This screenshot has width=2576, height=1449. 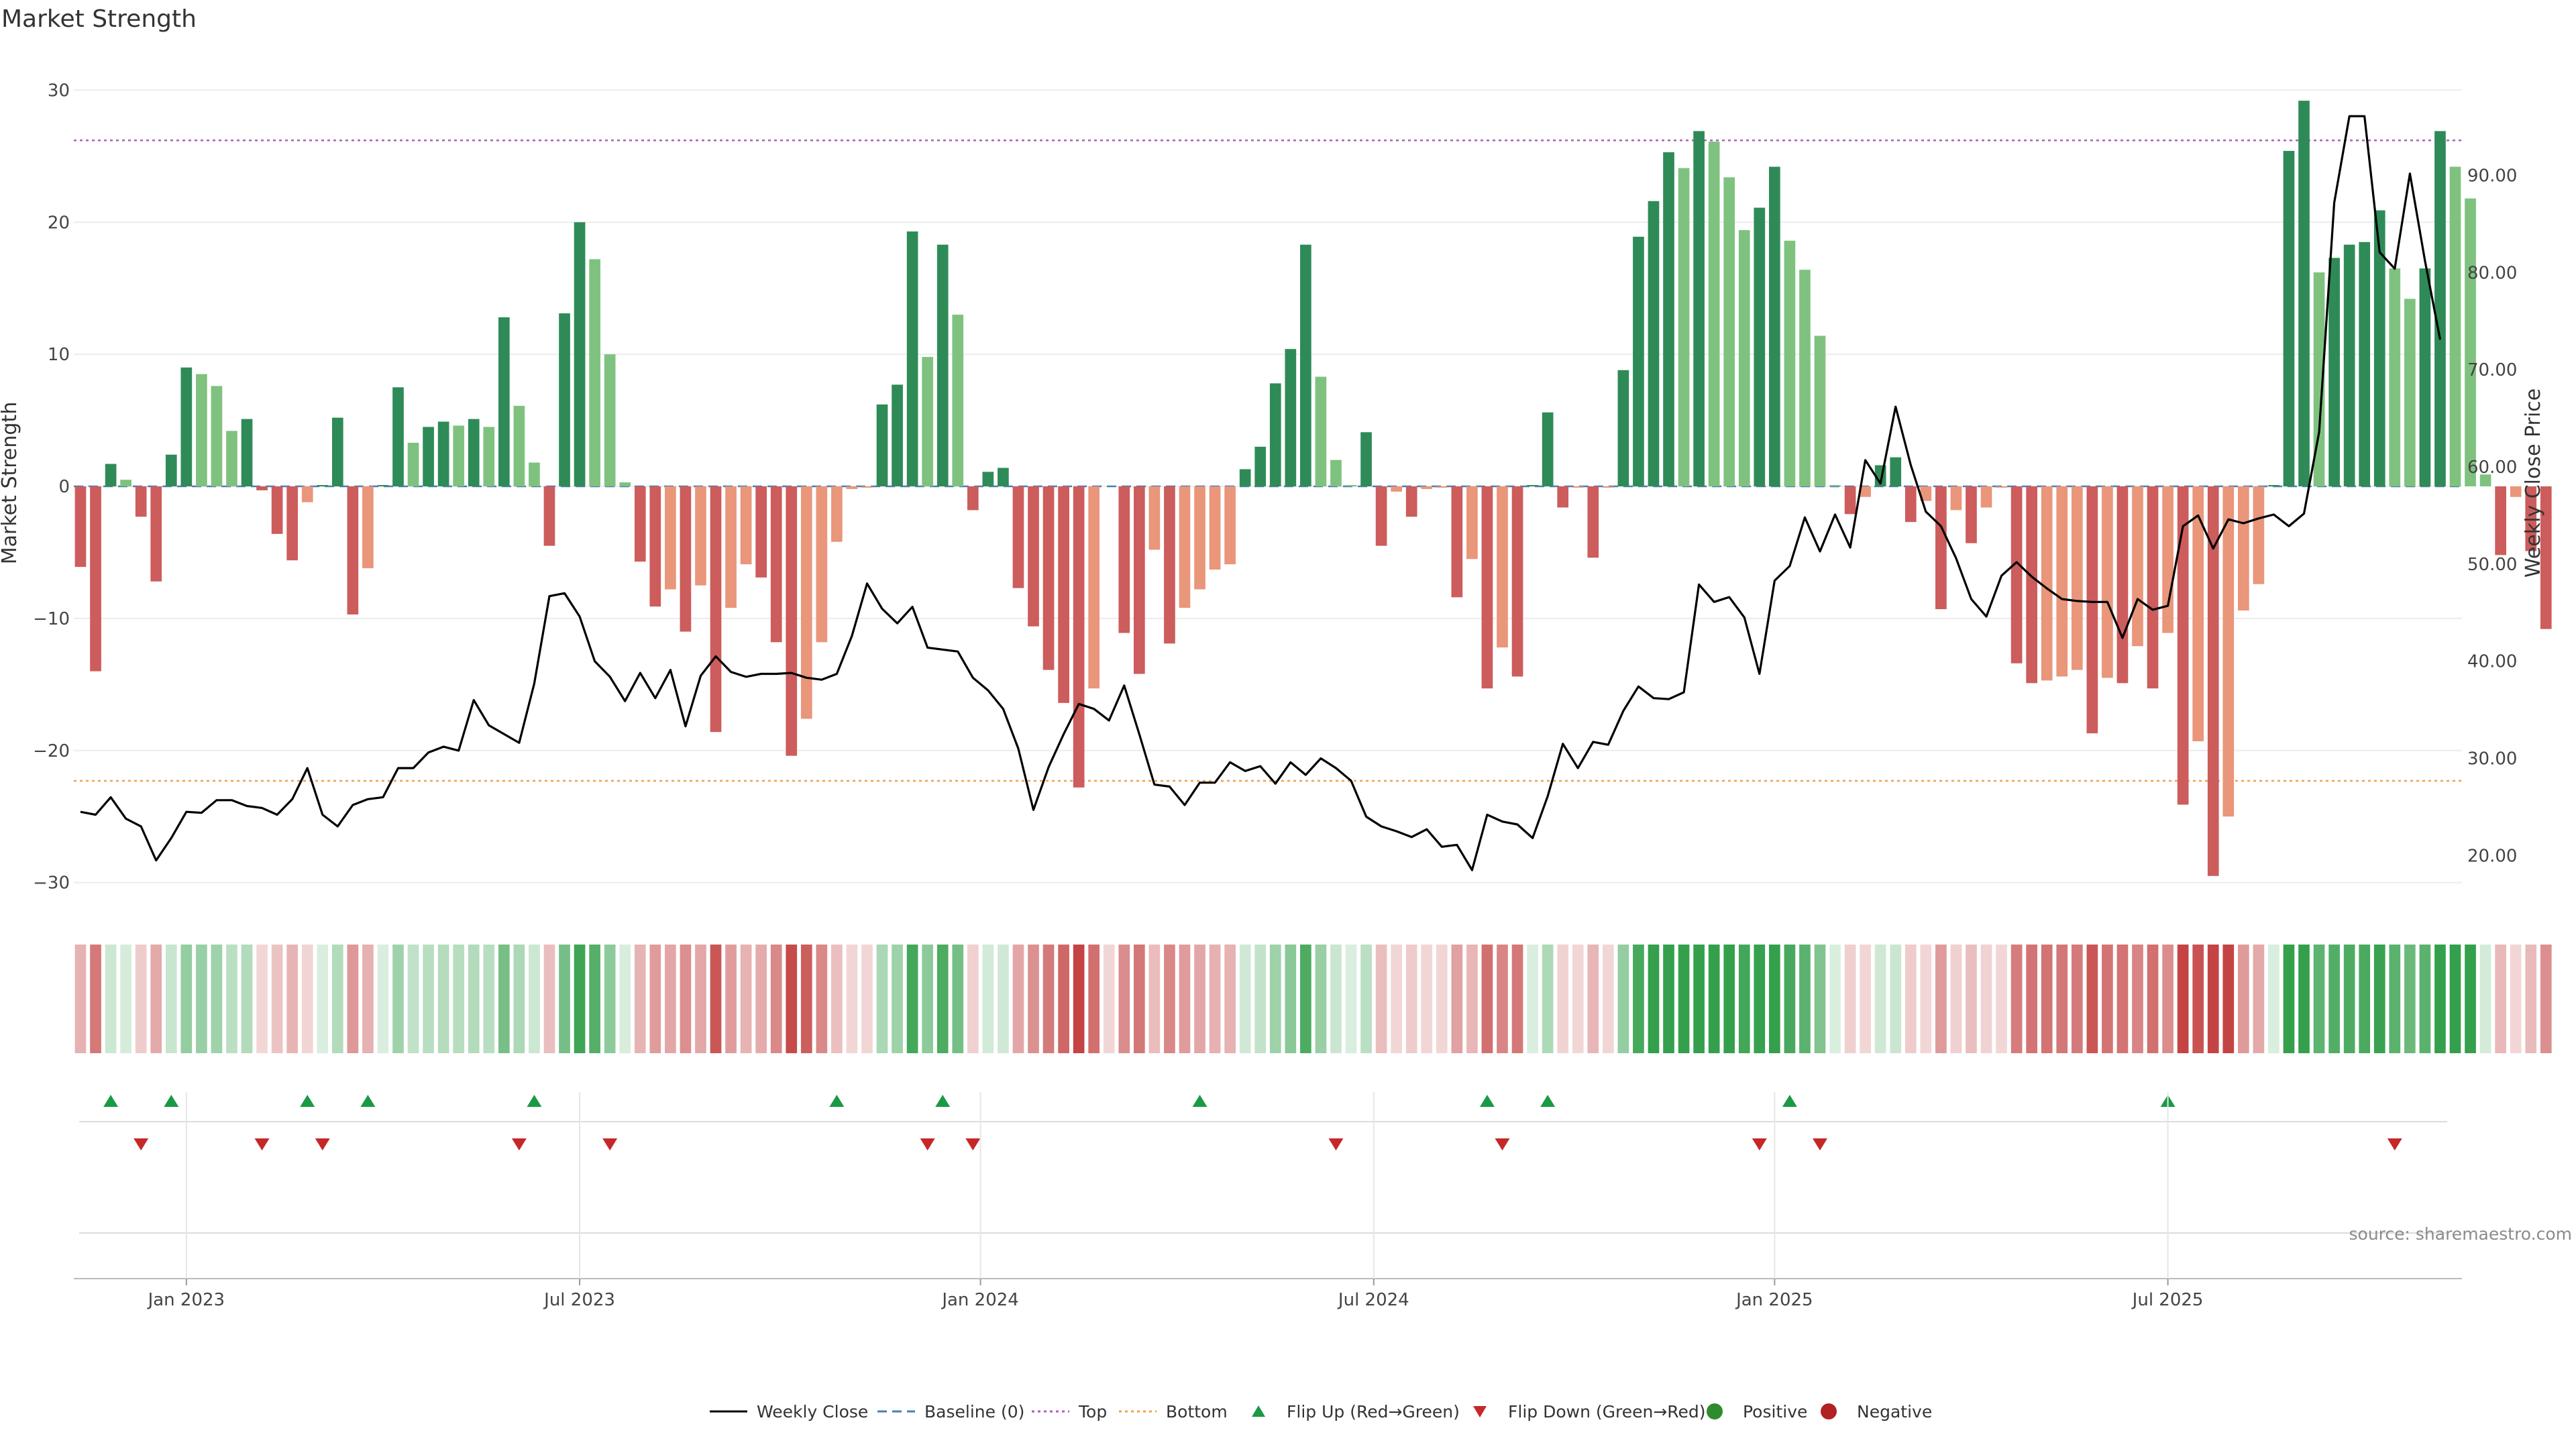 What do you see at coordinates (1092, 1411) in the screenshot?
I see `legend-label: Top` at bounding box center [1092, 1411].